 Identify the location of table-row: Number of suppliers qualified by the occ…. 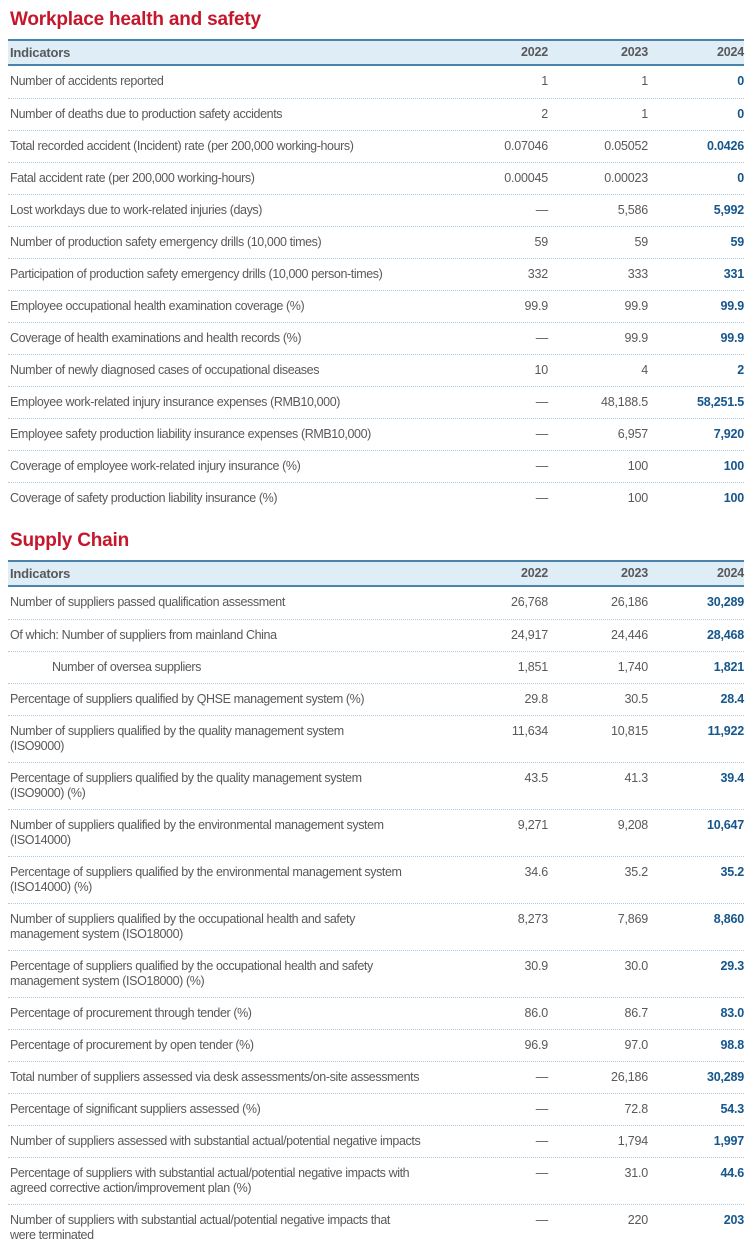
(376, 926).